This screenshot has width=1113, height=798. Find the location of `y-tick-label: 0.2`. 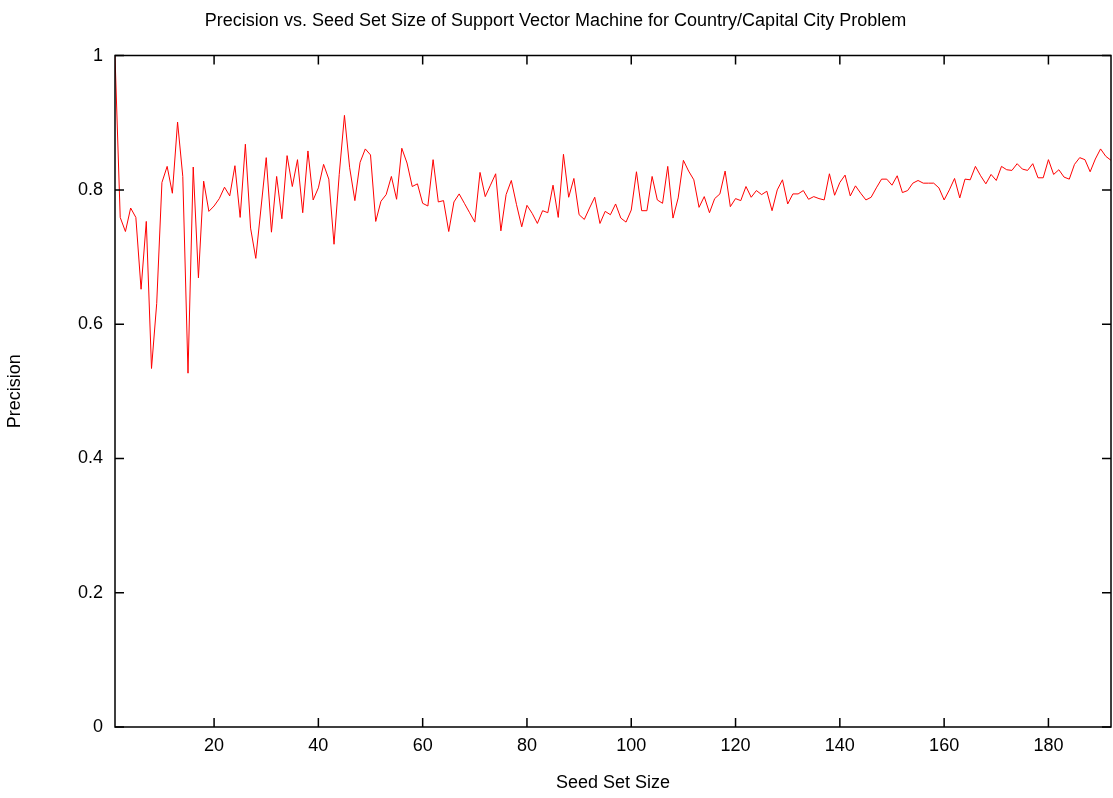

y-tick-label: 0.2 is located at coordinates (90, 591).